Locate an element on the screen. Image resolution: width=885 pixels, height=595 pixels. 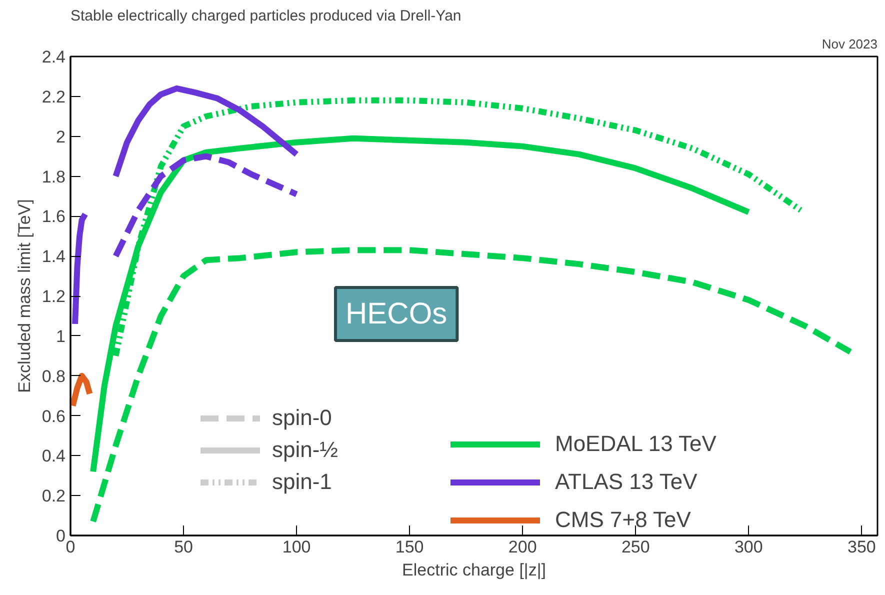
y-tick-label: 0.8 is located at coordinates (54, 376).